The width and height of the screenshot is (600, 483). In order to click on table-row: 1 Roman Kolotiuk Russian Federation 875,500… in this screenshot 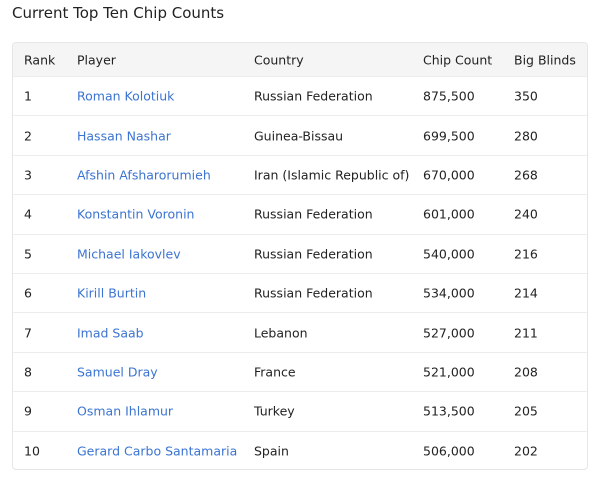, I will do `click(300, 95)`.